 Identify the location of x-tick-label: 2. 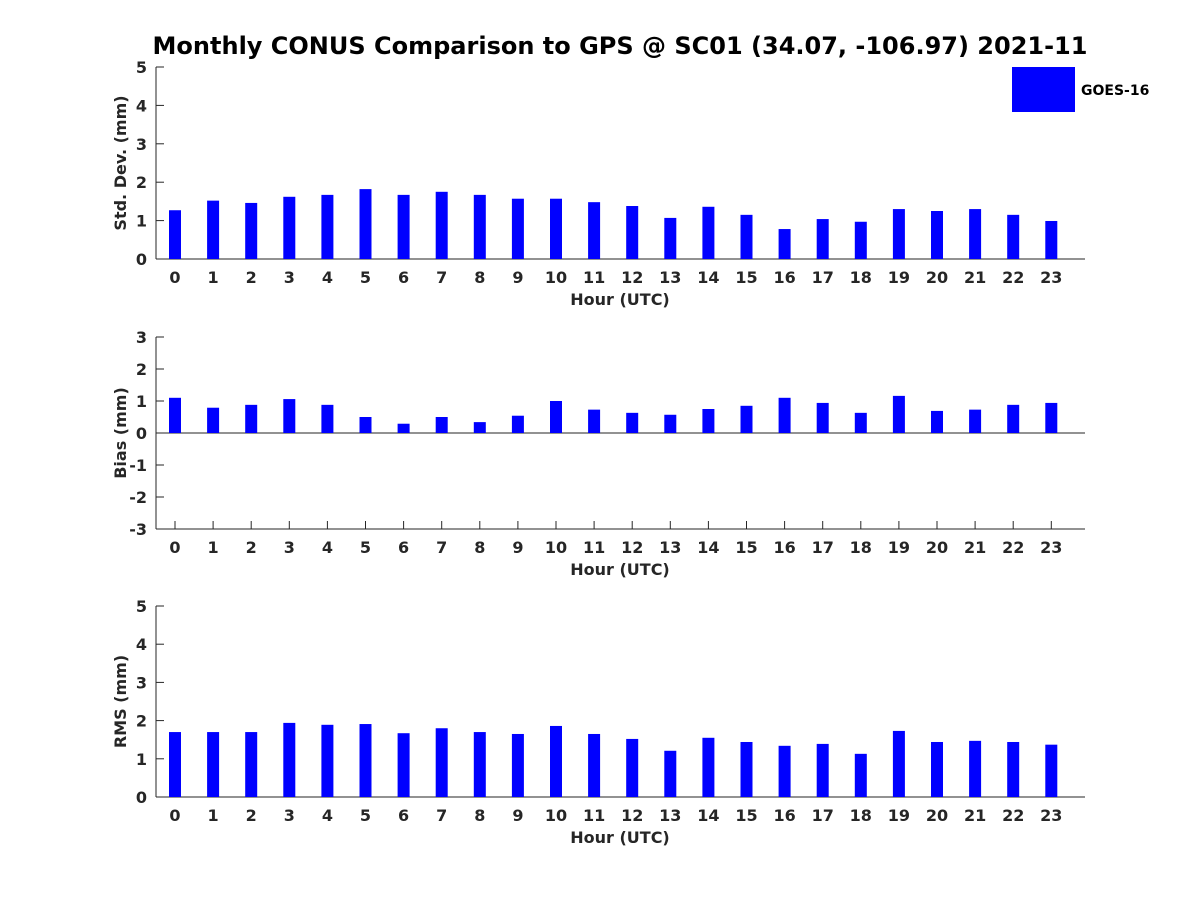
(251, 277).